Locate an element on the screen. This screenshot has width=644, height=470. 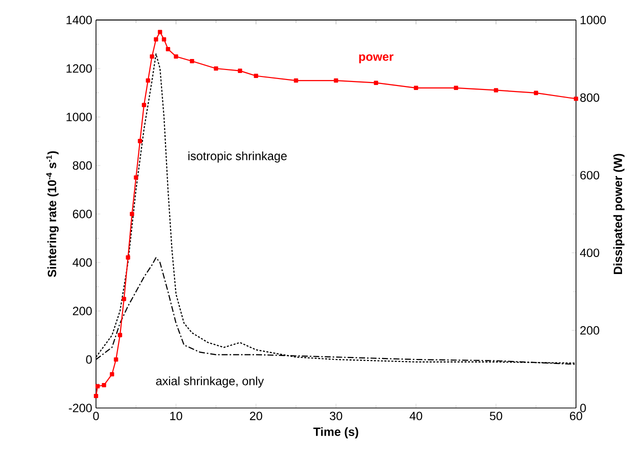
y-tick-label: 0 is located at coordinates (89, 359).